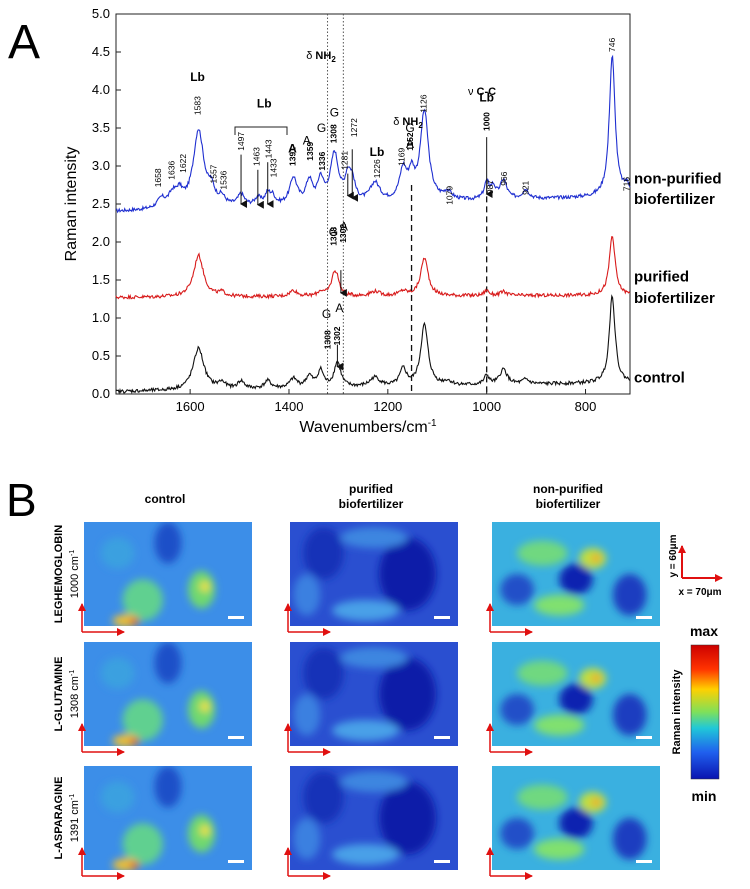 This screenshot has width=750, height=889. I want to click on peak-label: 1152, so click(410, 141).